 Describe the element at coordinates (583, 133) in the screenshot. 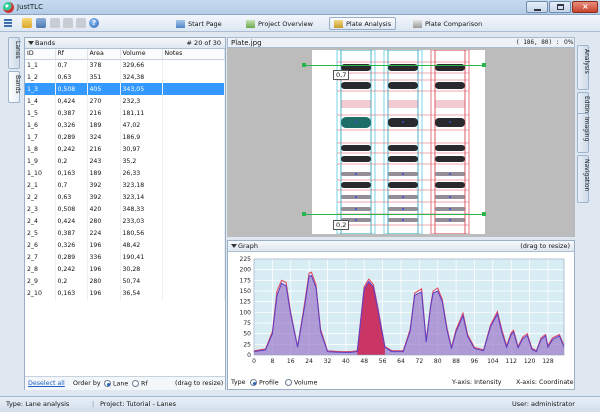

I see `tab-imaging: Imaging` at that location.